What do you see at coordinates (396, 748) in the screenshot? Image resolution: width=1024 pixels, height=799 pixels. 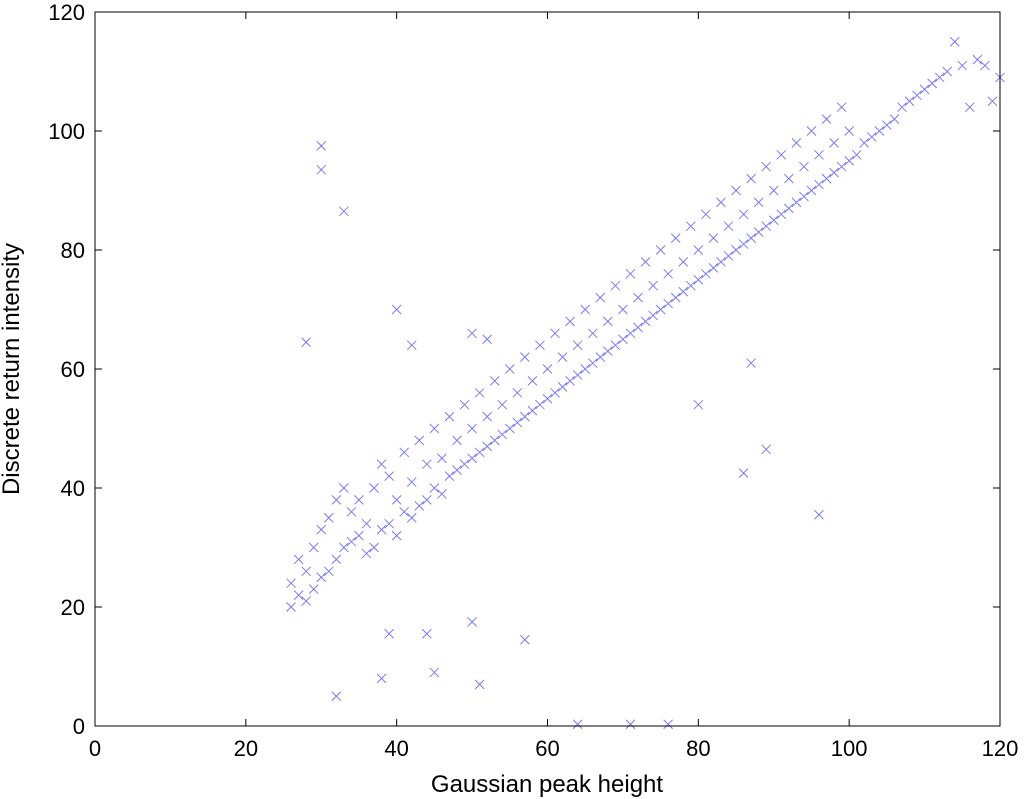 I see `x-tick-label: 40` at bounding box center [396, 748].